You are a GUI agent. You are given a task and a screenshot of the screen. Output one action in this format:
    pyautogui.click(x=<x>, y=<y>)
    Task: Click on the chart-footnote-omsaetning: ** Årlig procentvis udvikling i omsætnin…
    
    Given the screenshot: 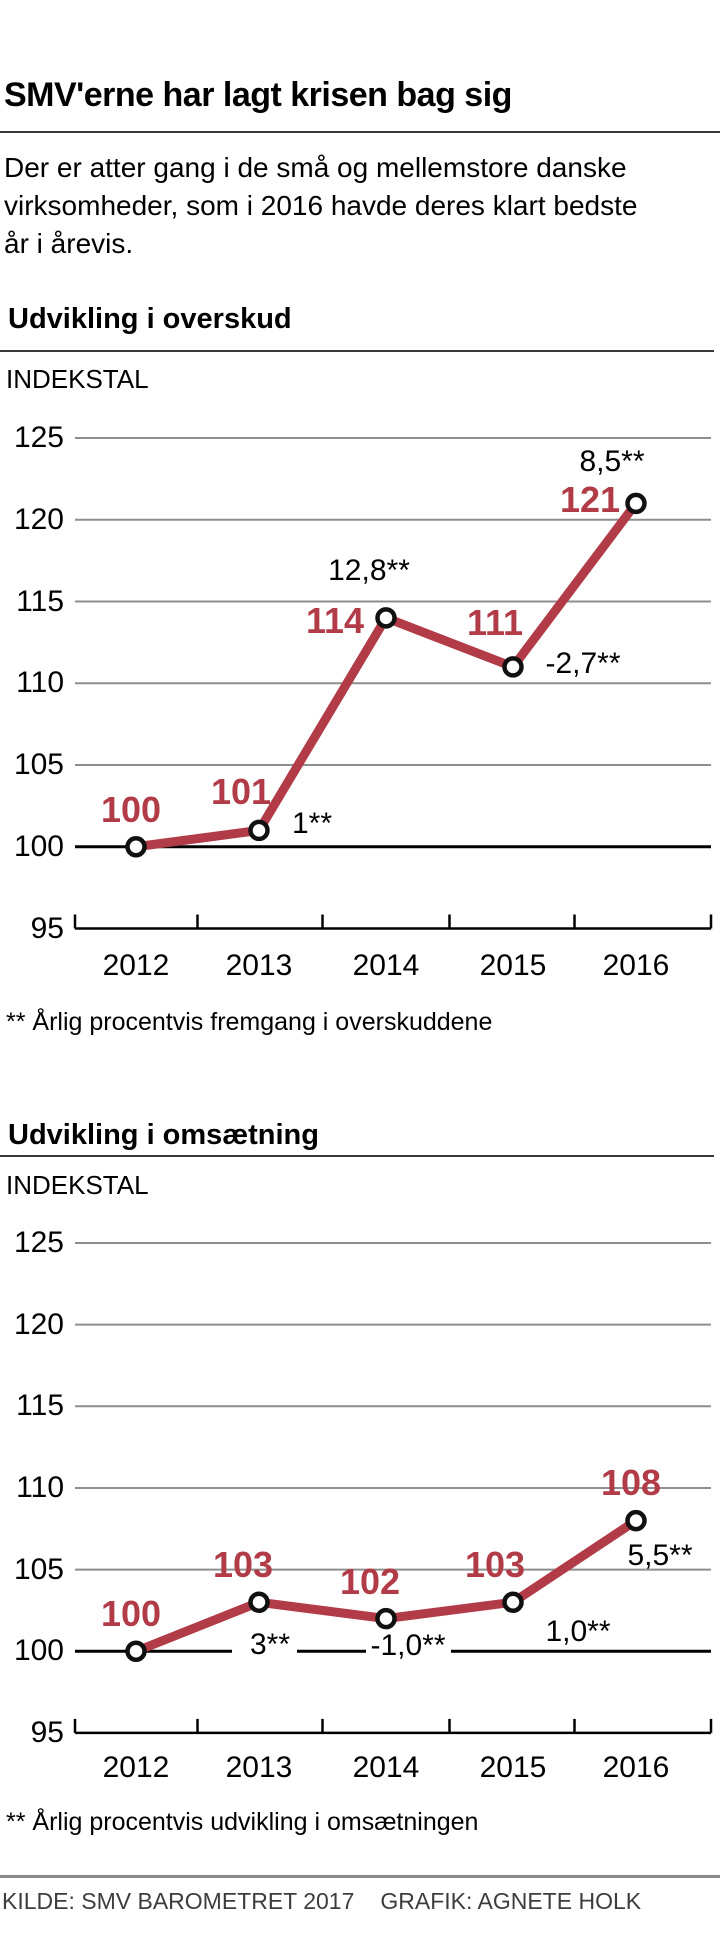 What is the action you would take?
    pyautogui.click(x=242, y=1822)
    